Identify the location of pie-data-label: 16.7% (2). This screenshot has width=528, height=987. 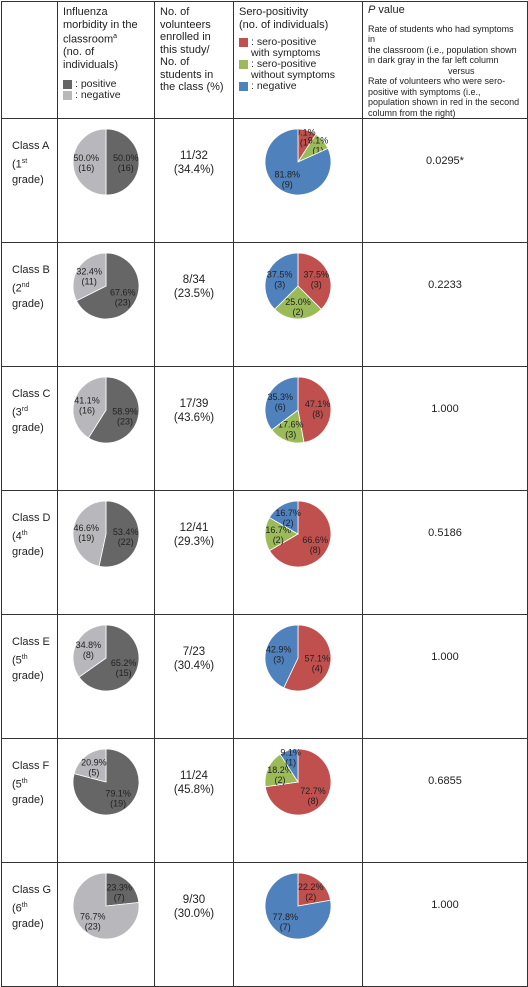
(288, 518).